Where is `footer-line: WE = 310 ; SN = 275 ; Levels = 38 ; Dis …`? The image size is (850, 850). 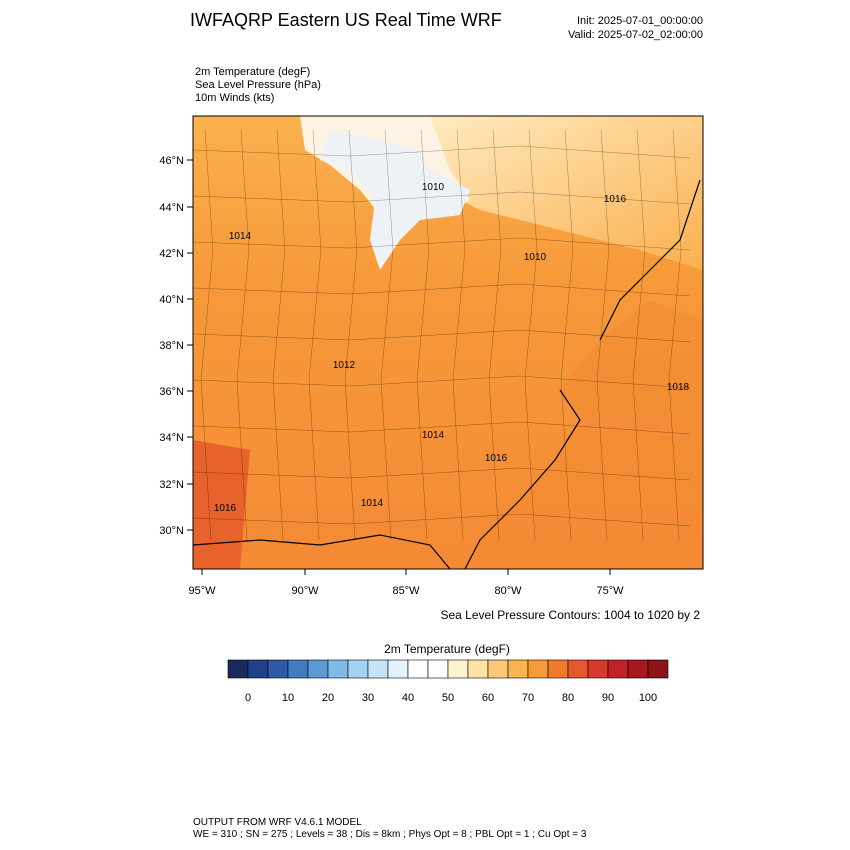 footer-line: WE = 310 ; SN = 275 ; Levels = 38 ; Dis … is located at coordinates (390, 834).